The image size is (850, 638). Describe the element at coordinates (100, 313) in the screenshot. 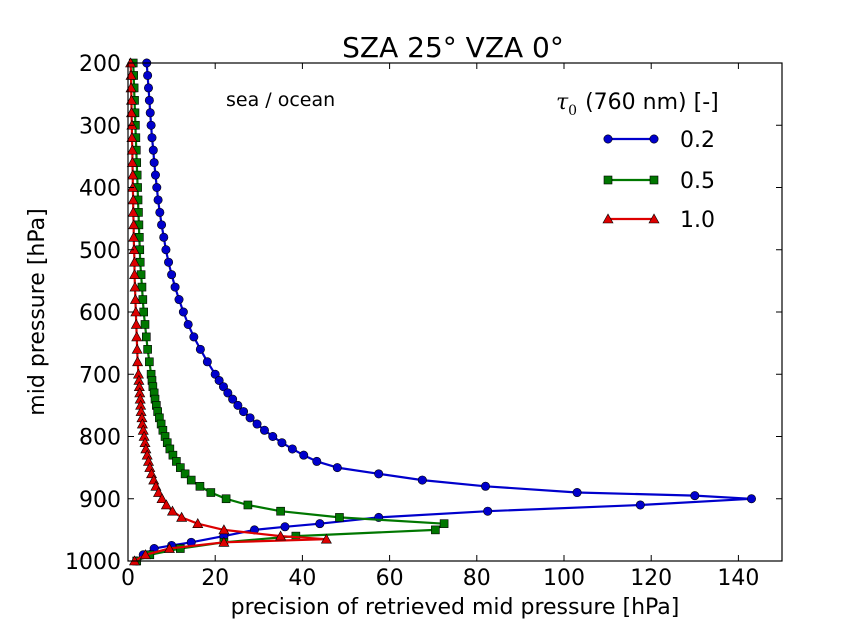

I see `y-tick-label: 600` at that location.